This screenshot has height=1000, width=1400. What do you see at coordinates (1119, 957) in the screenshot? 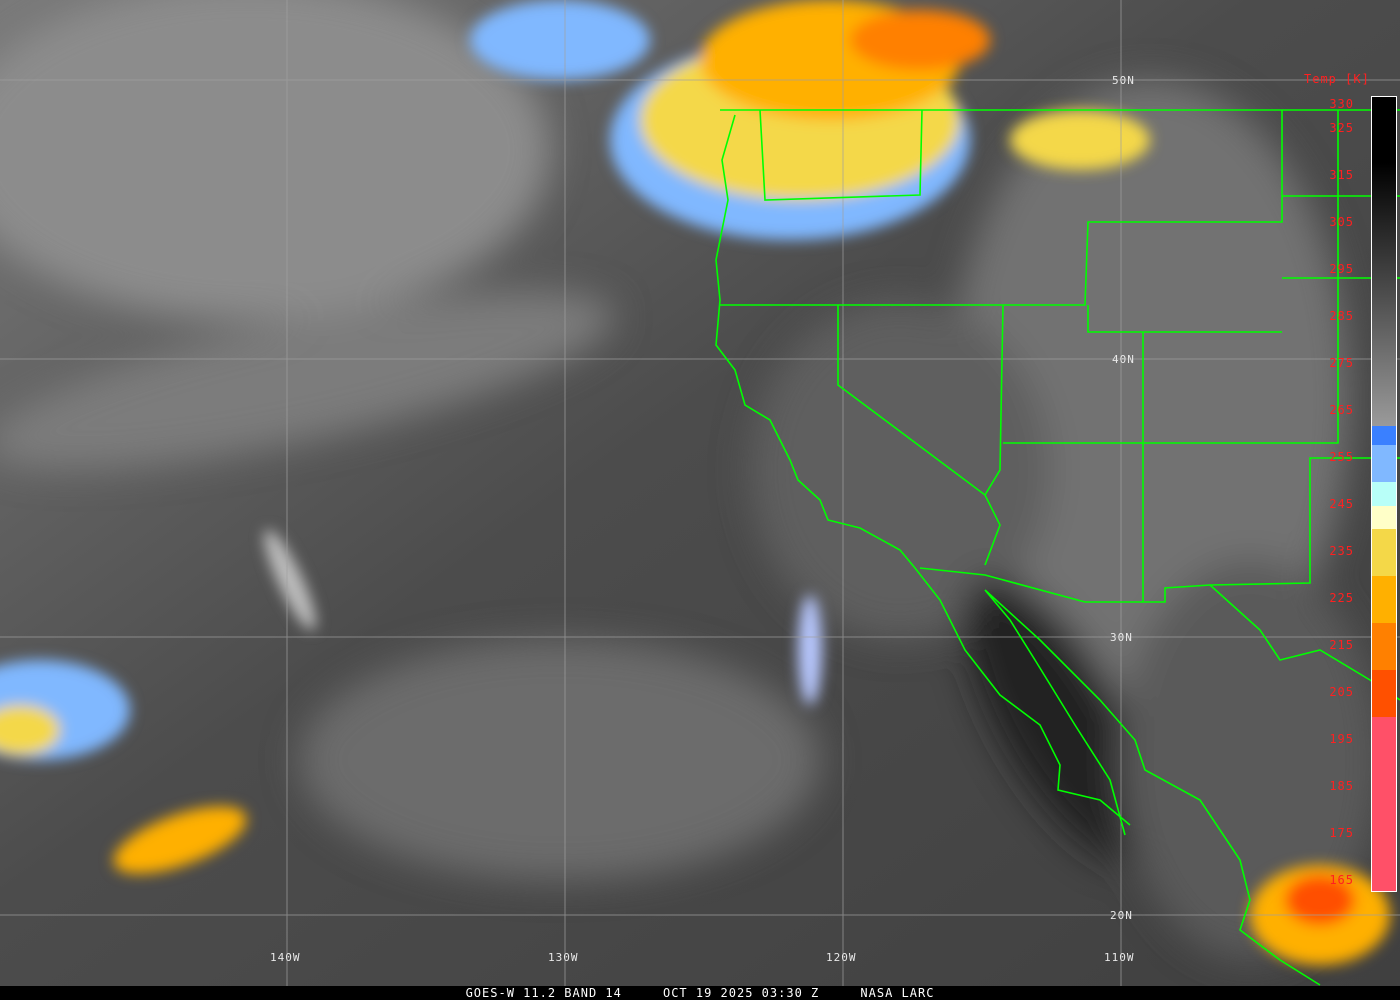
I see `lon-label-110w: 110W` at bounding box center [1119, 957].